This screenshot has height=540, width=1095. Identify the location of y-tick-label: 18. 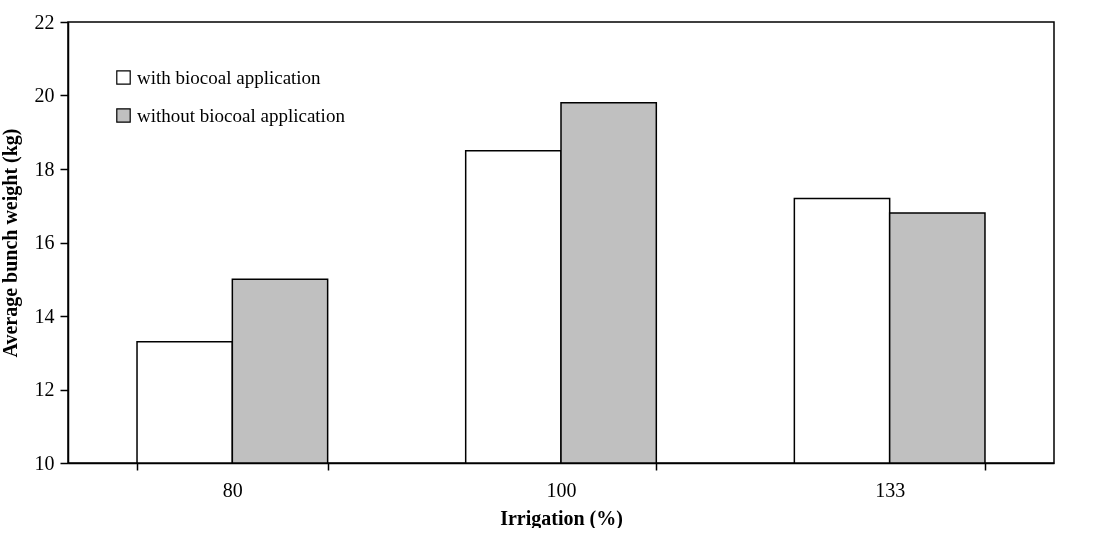
(44, 168).